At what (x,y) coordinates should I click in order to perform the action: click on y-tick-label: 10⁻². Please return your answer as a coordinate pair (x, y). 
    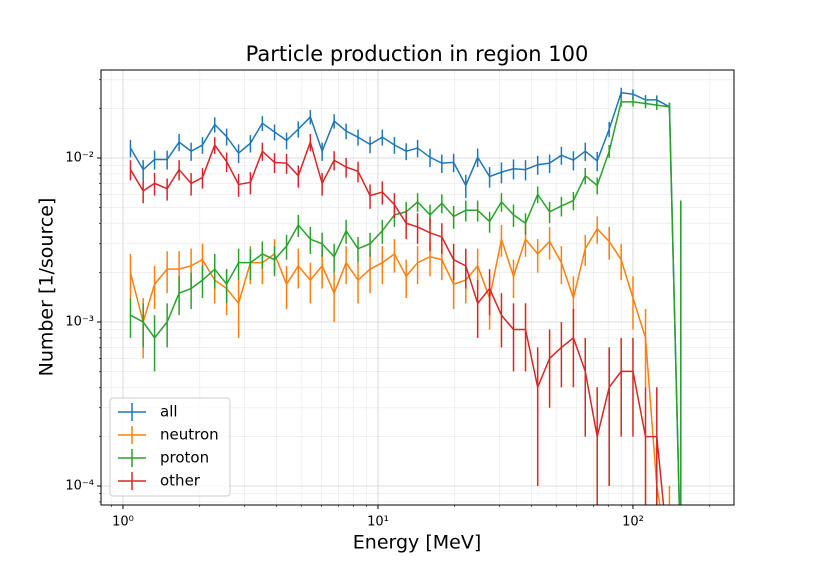
    Looking at the image, I should click on (79, 157).